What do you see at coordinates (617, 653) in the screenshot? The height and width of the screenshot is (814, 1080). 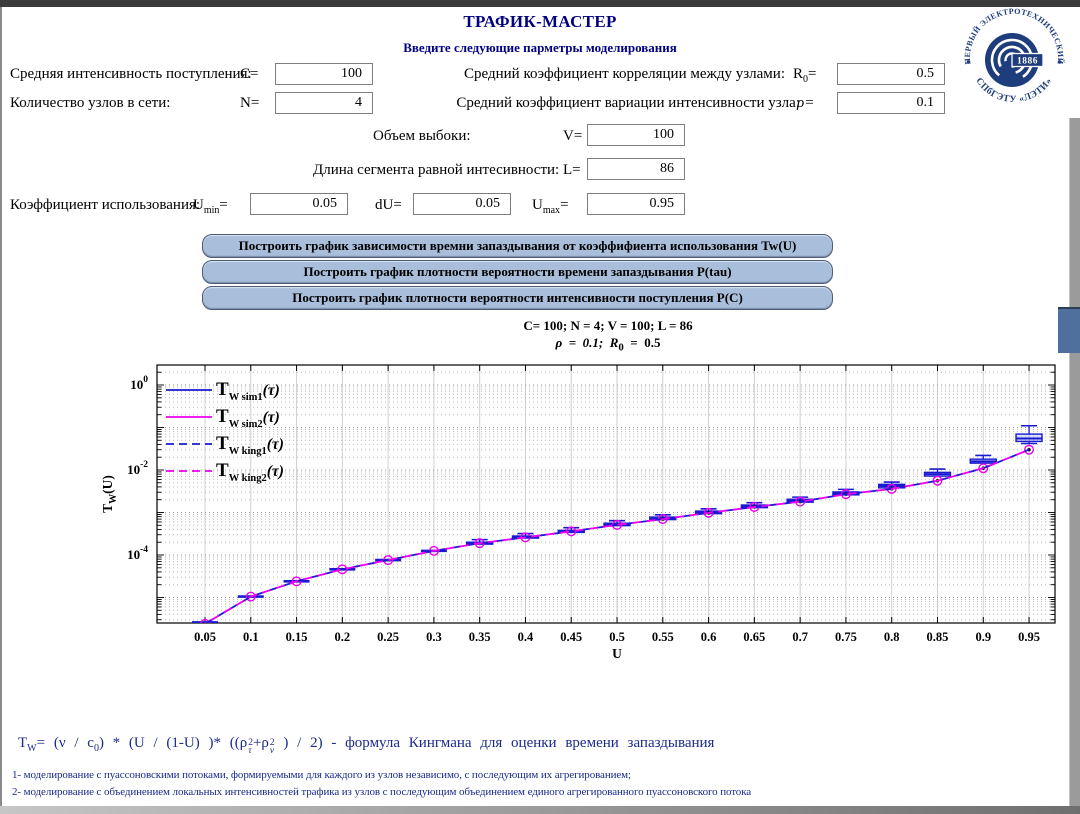 I see `svg-text: U` at bounding box center [617, 653].